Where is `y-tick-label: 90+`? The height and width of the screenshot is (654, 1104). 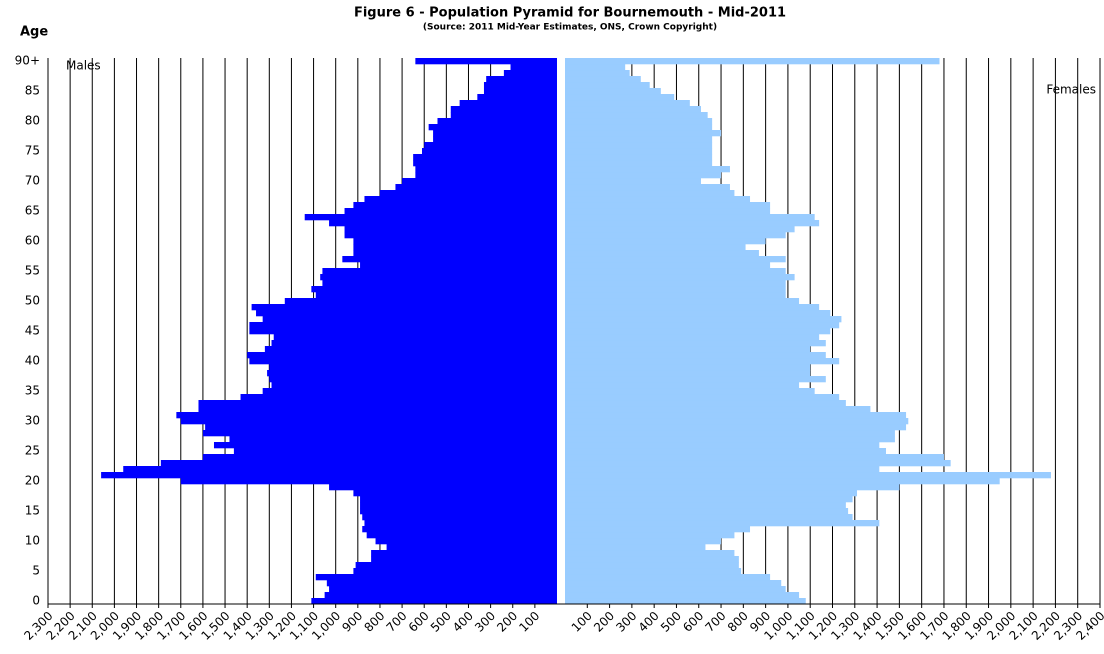
y-tick-label: 90+ is located at coordinates (27, 61).